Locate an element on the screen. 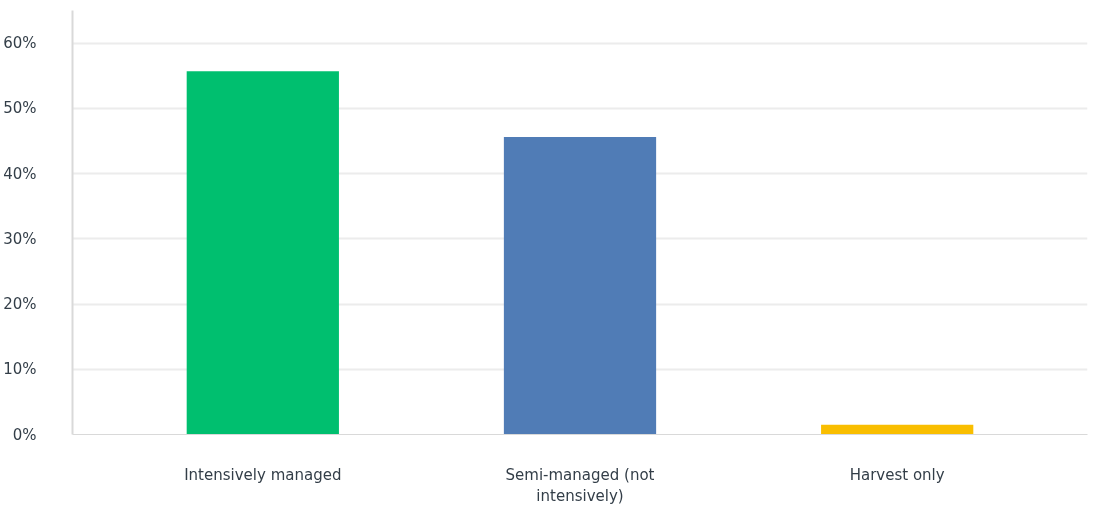 The image size is (1097, 508). y-tick-label: 60% is located at coordinates (20, 43).